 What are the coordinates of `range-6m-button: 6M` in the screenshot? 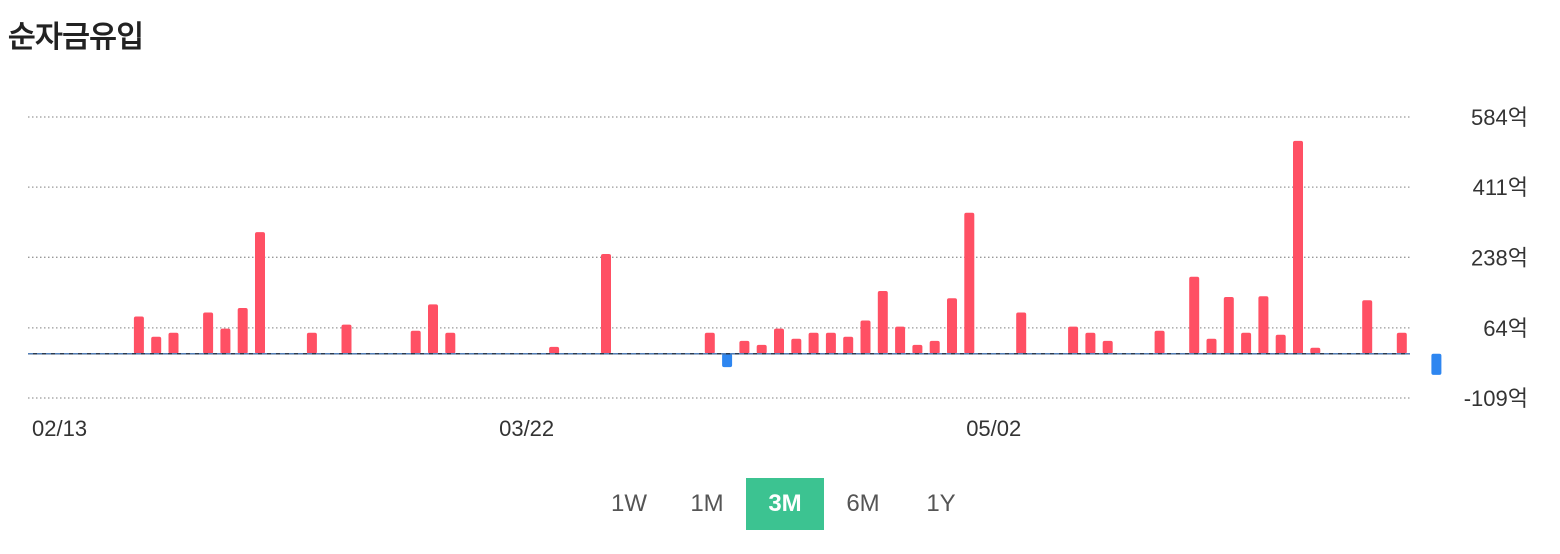 It's located at (863, 503).